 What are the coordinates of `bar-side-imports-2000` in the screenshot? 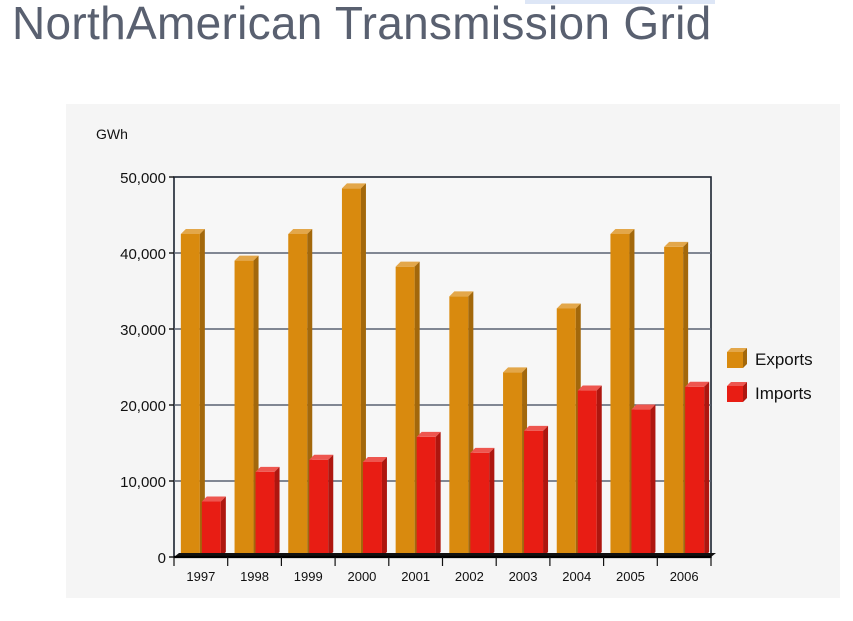 It's located at (384, 507).